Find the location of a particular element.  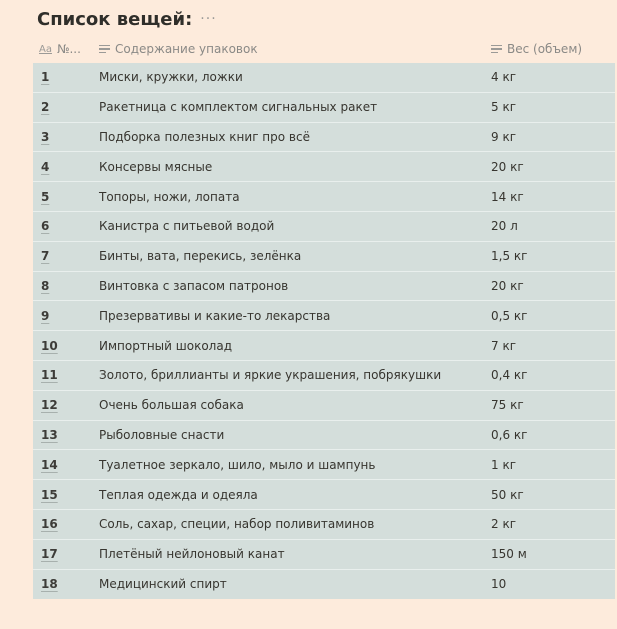

cell-number: 3 is located at coordinates (45, 136).